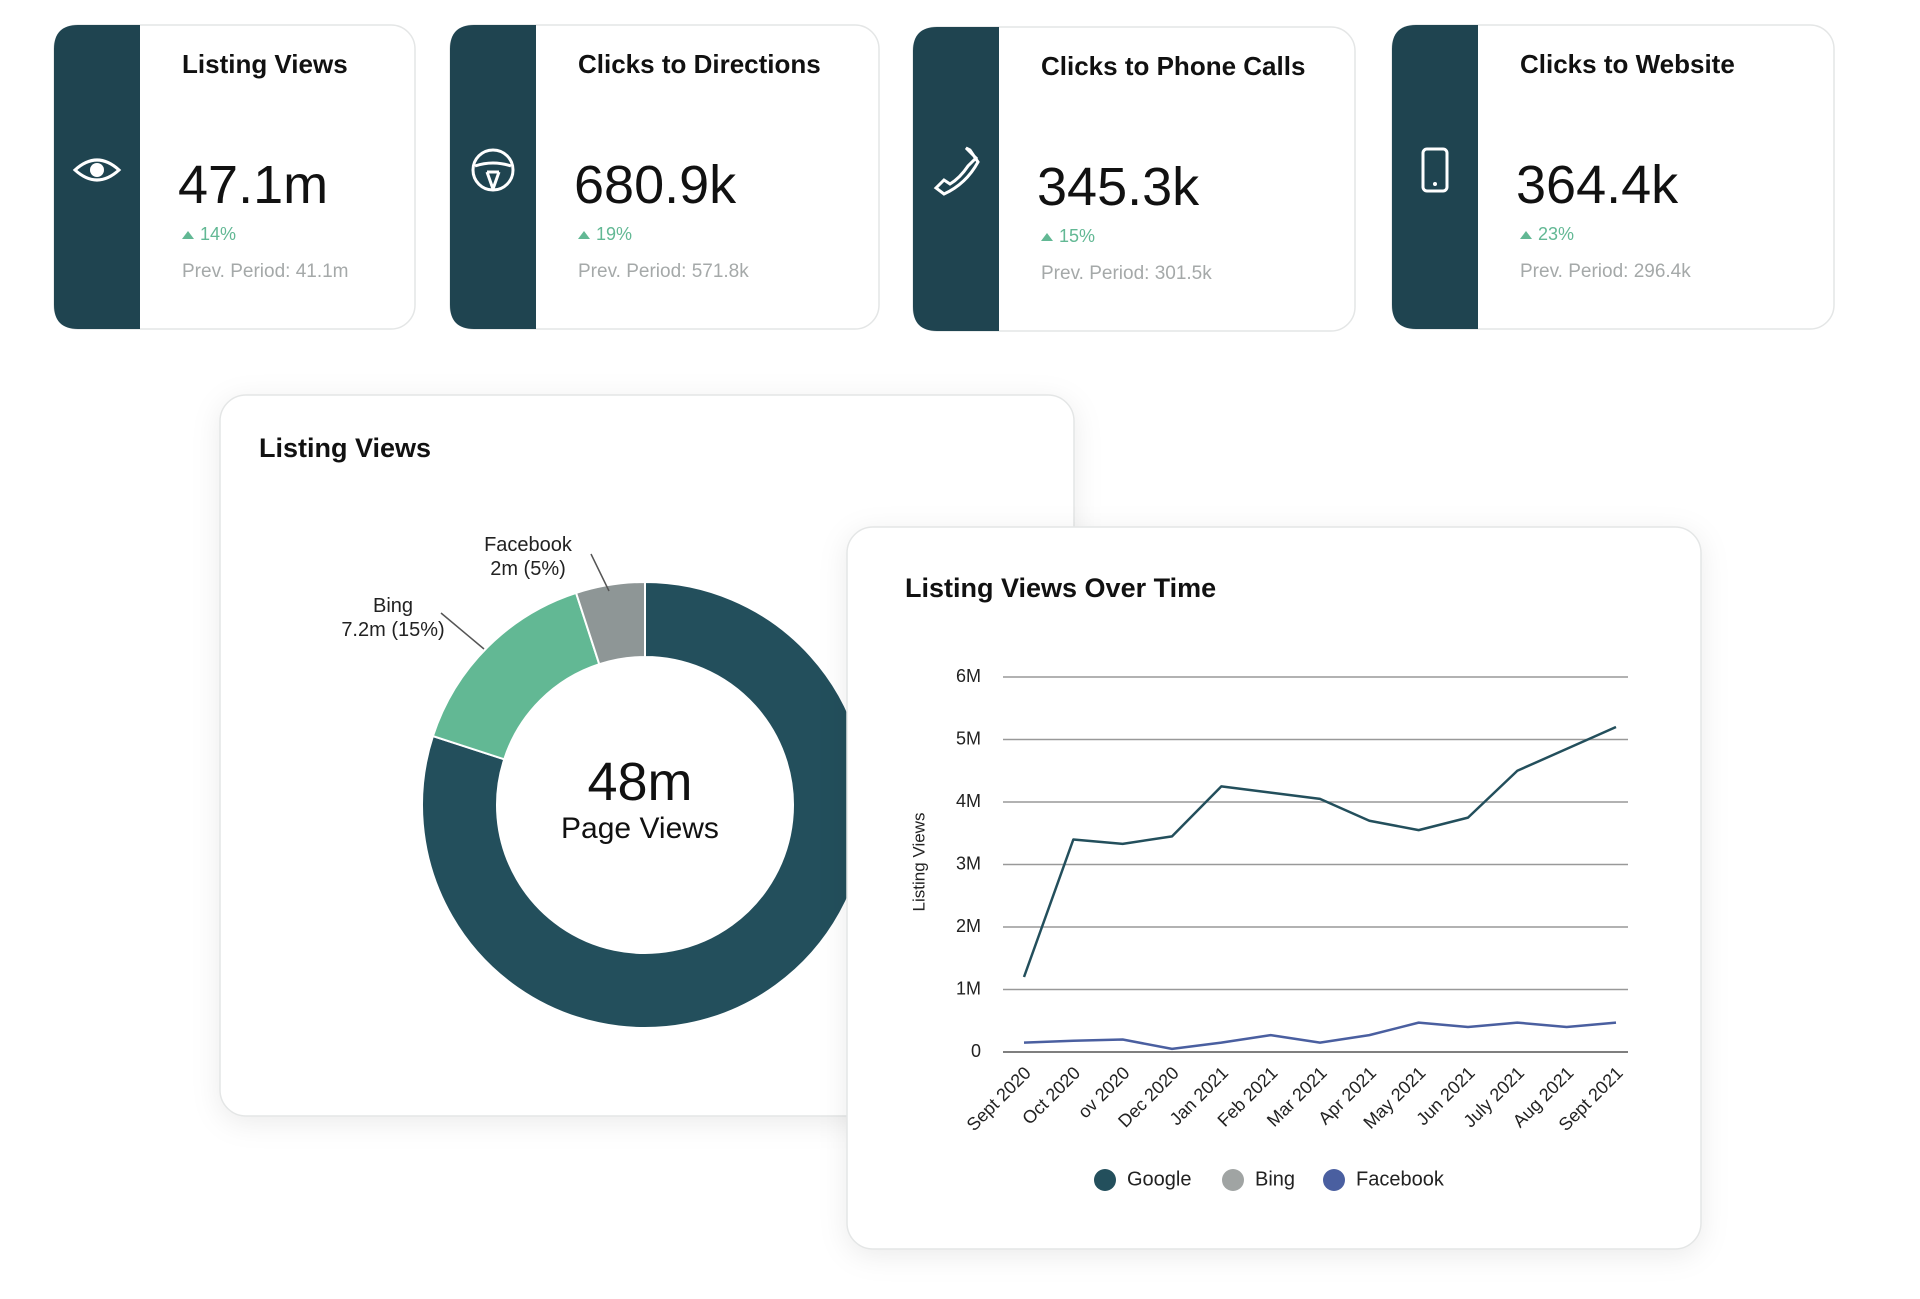 This screenshot has width=1920, height=1299. Describe the element at coordinates (345, 448) in the screenshot. I see `donut-title: Listing Views` at that location.